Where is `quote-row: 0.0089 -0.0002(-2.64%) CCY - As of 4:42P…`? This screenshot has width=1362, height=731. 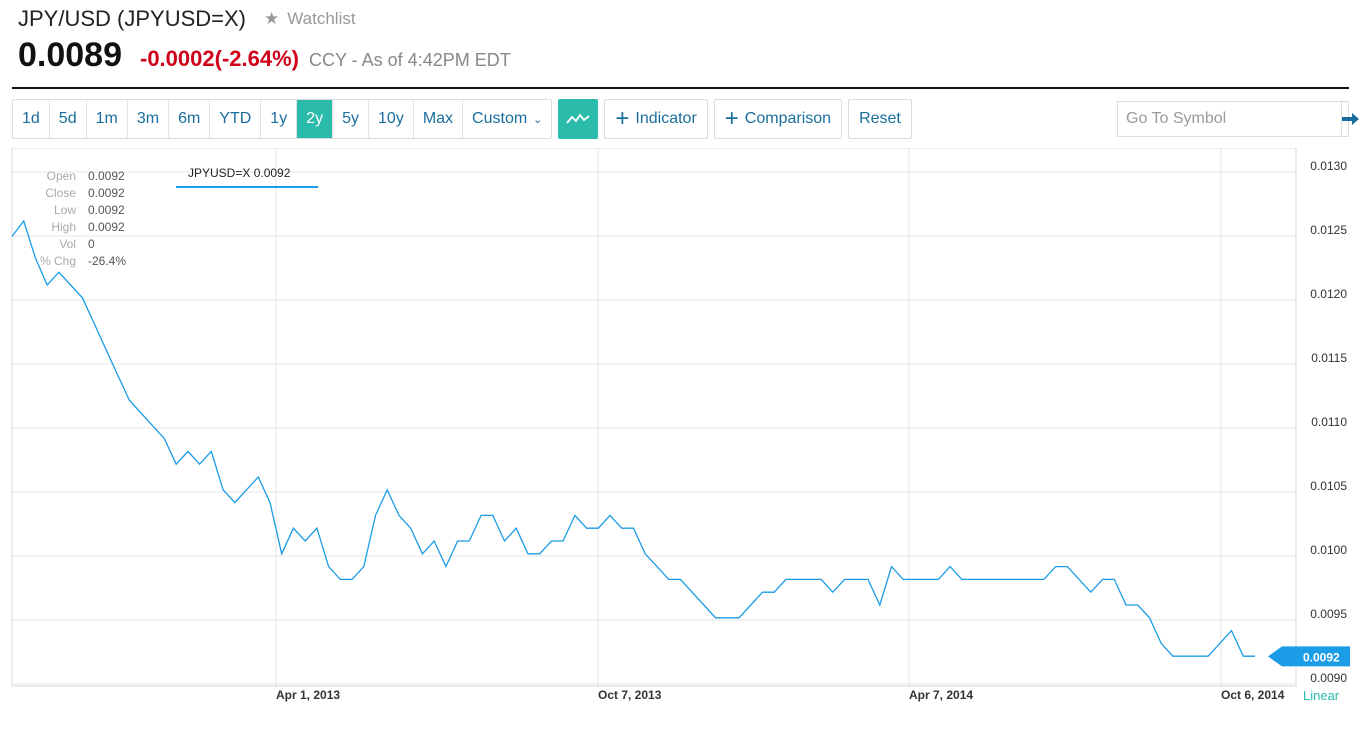 quote-row: 0.0089 -0.0002(-2.64%) CCY - As of 4:42P… is located at coordinates (264, 55).